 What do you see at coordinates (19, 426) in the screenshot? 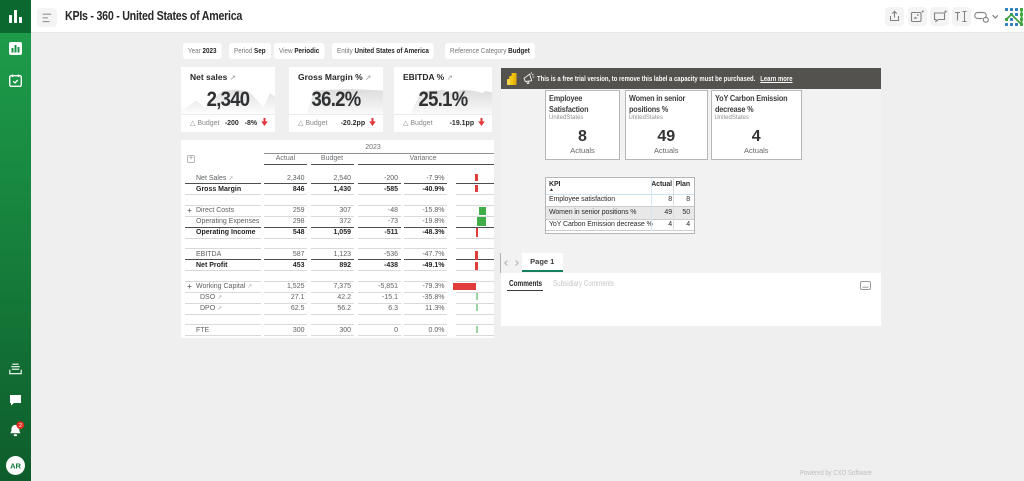
I see `svg-text: 2` at bounding box center [19, 426].